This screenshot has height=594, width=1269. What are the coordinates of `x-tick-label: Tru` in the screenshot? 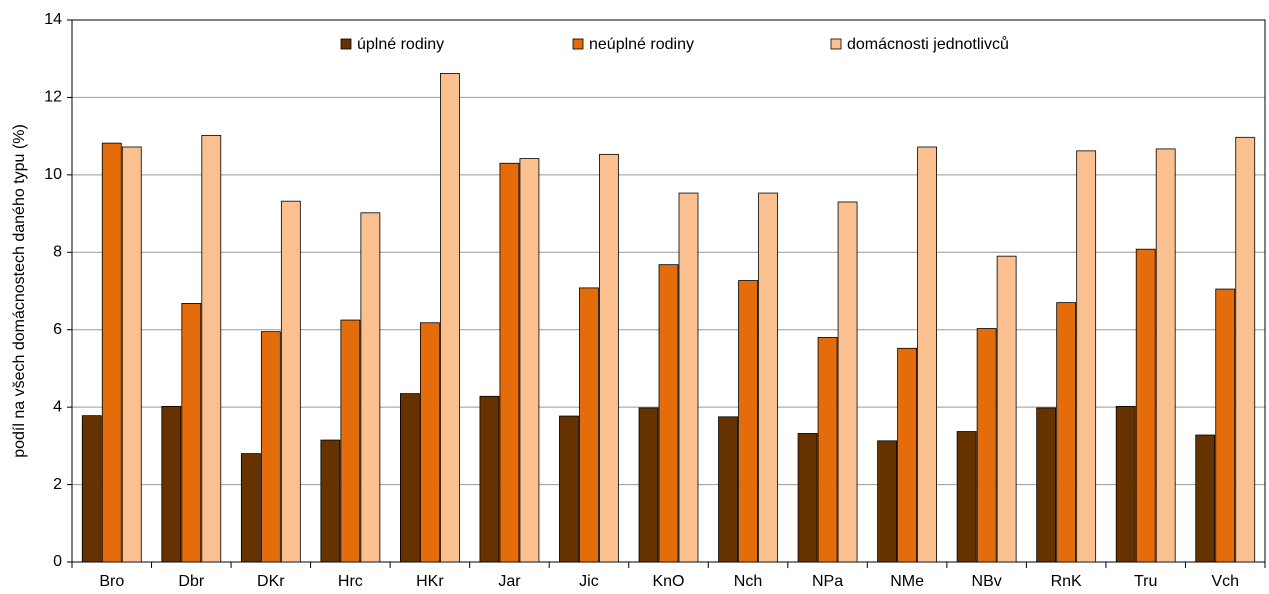 It's located at (1145, 581).